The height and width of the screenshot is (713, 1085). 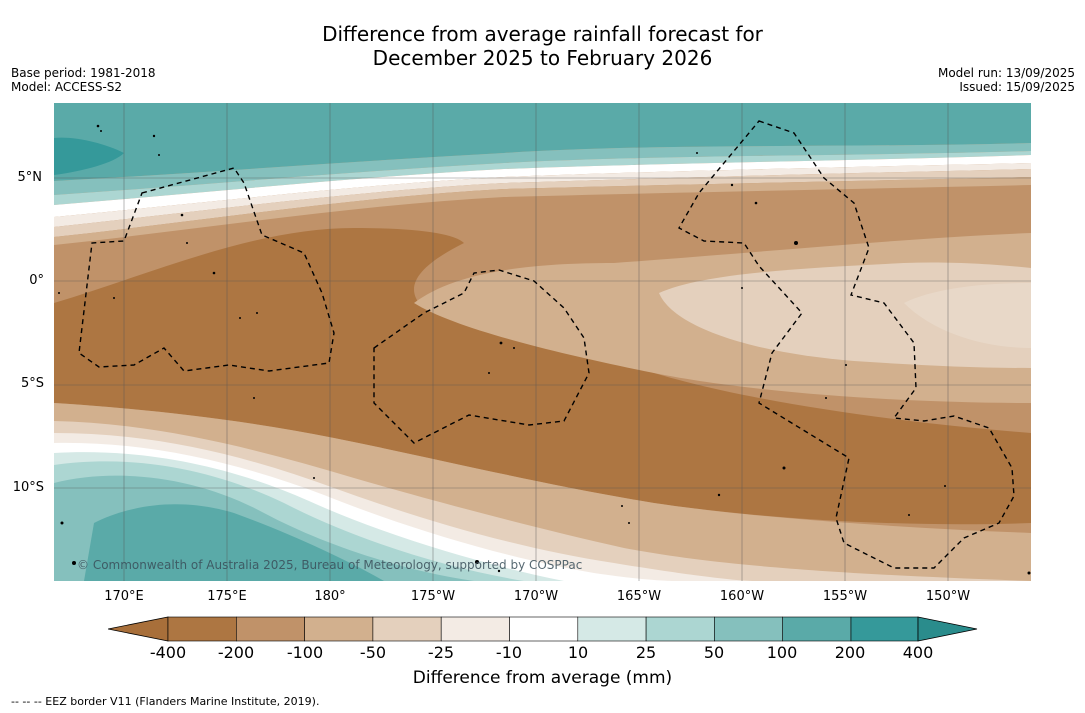 I want to click on colorbar, so click(x=542, y=630).